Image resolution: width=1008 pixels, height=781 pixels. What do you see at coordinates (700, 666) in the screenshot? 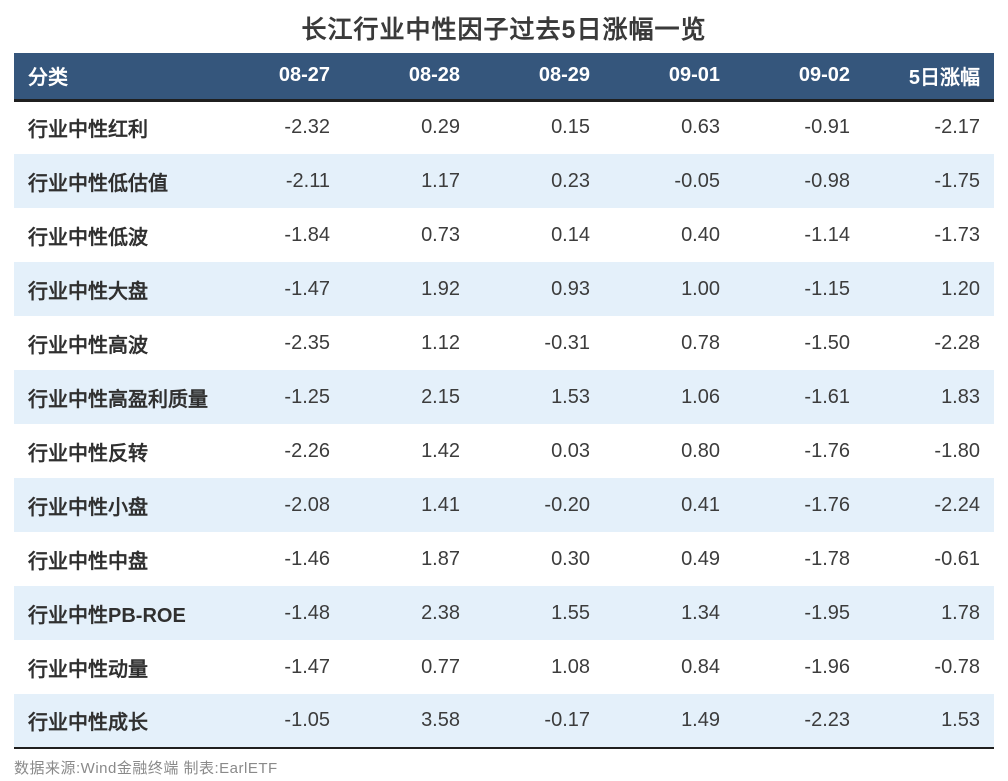
I see `value-cell: 0.84` at bounding box center [700, 666].